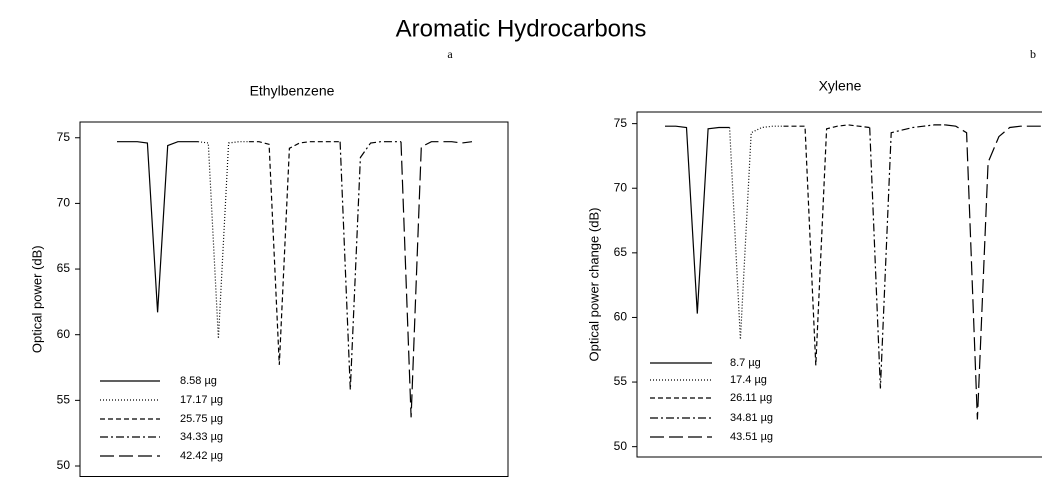 The height and width of the screenshot is (477, 1042). What do you see at coordinates (751, 418) in the screenshot?
I see `legend-label: 34.81 µg` at bounding box center [751, 418].